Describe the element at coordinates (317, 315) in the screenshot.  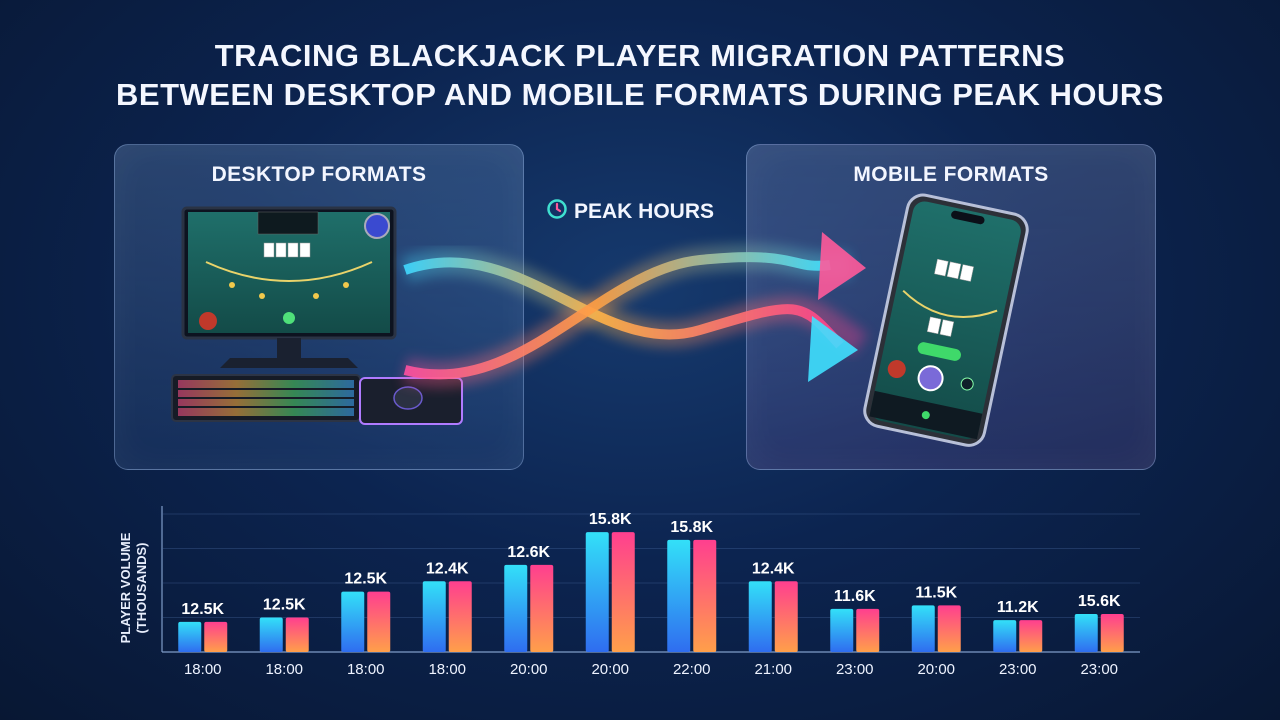
I see `desktop-computer-icon` at that location.